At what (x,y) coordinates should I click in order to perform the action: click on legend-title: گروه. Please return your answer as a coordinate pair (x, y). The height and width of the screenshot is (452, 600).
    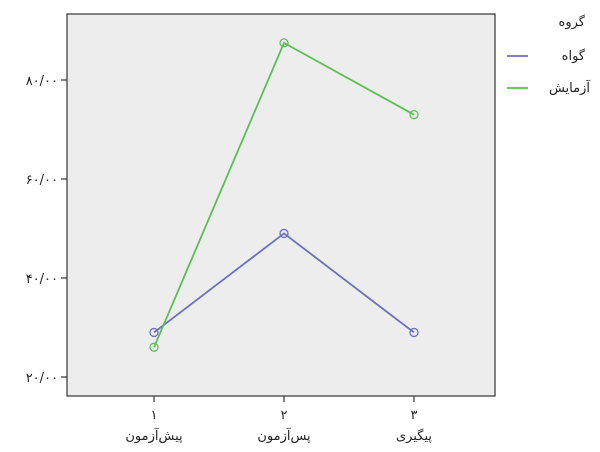
    Looking at the image, I should click on (572, 22).